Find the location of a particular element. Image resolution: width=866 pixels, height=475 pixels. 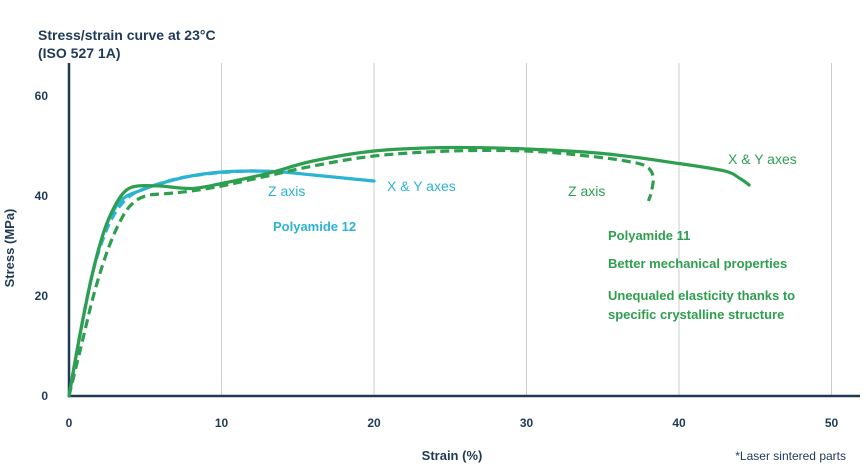

annotation-pa11-note2-line1: Unequaled elasticity thanks to is located at coordinates (701, 295).